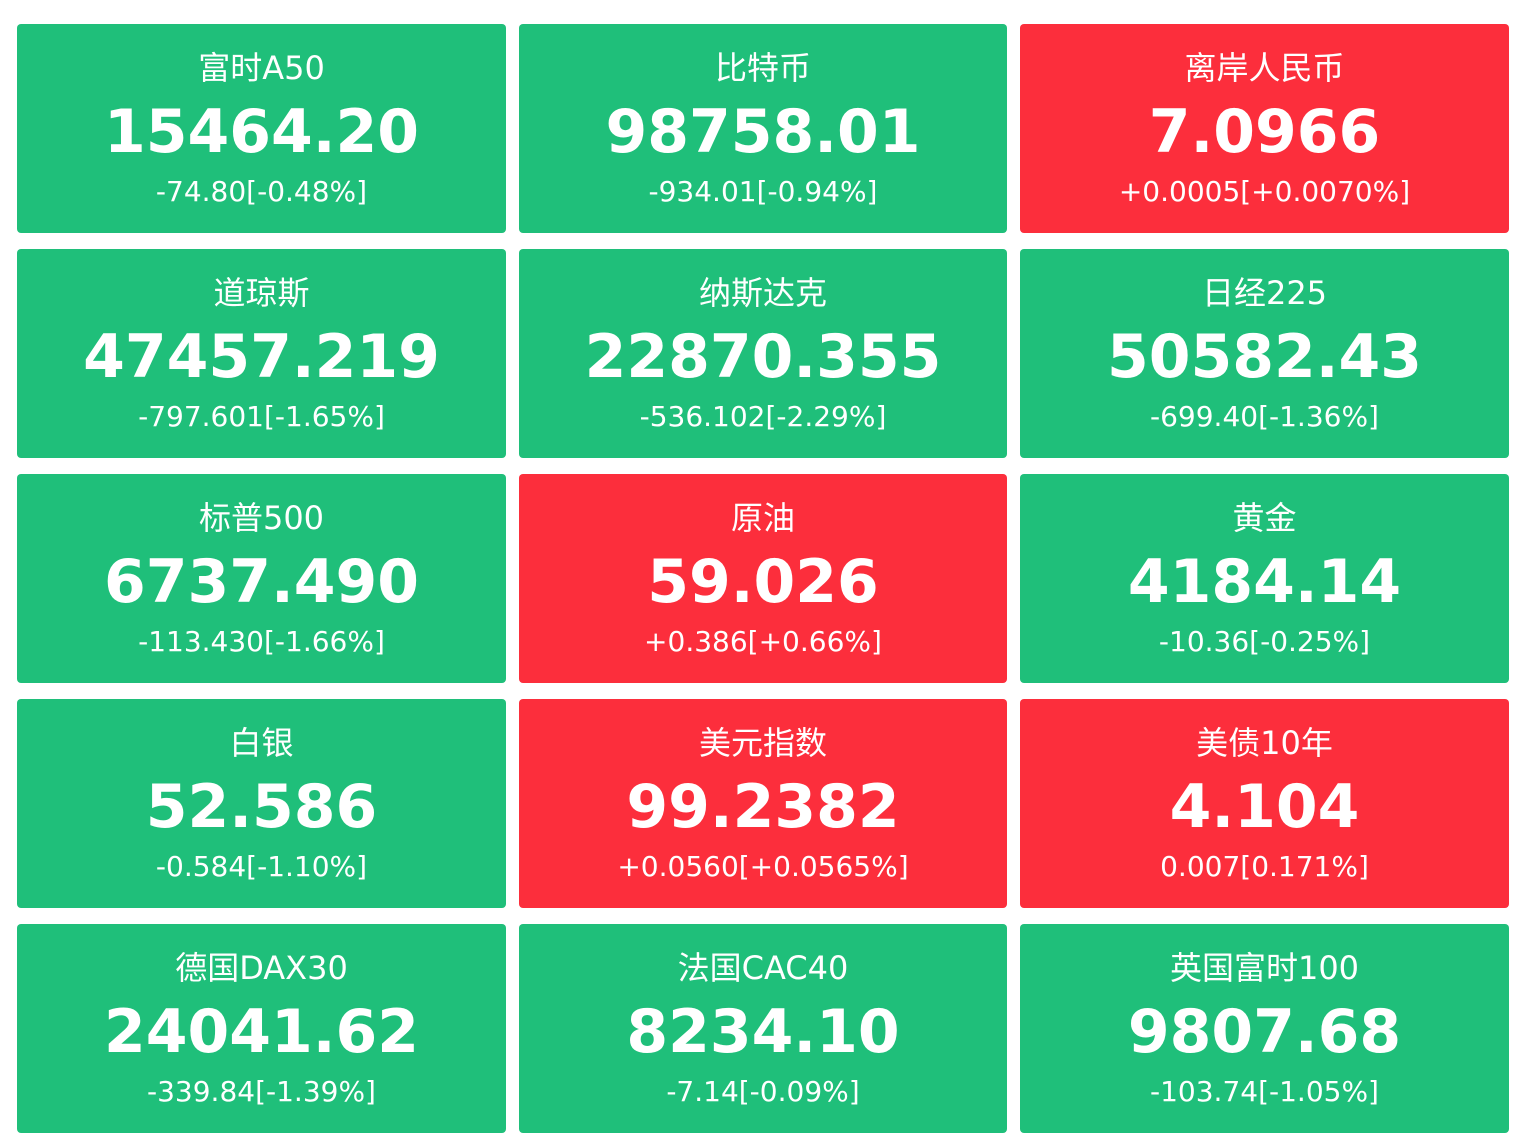 Image resolution: width=1522 pixels, height=1146 pixels. I want to click on instrument-name: 日经225, so click(1264, 293).